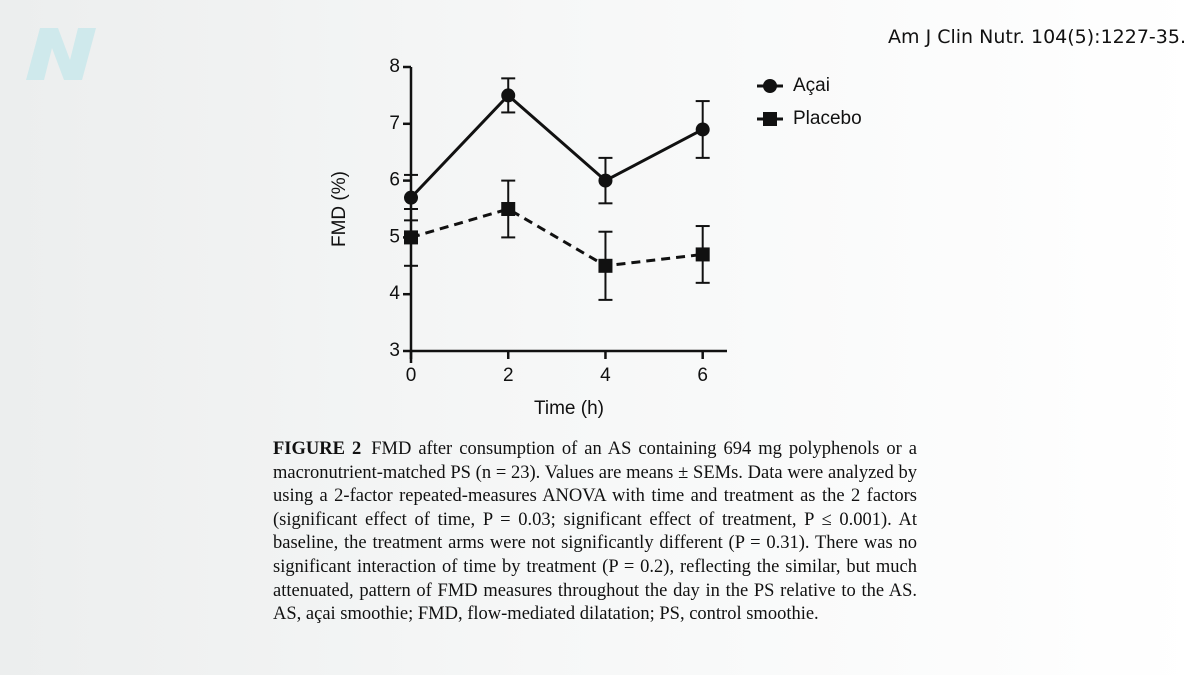  I want to click on y-tick-label: 7, so click(394, 123).